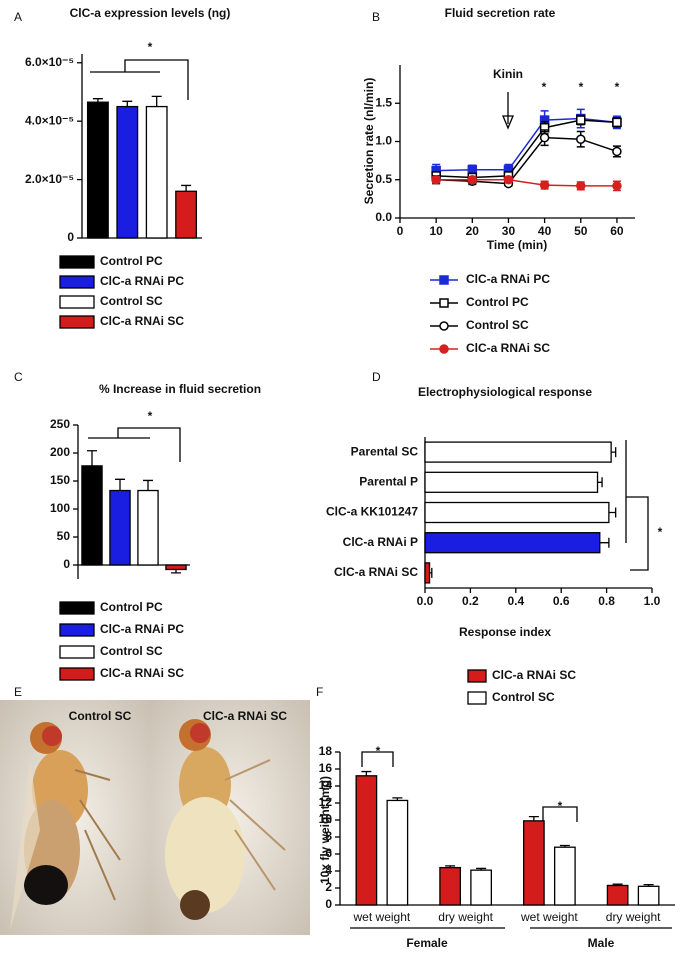 Image resolution: width=680 pixels, height=953 pixels. I want to click on chart-title: ClC-a expression levels (ng), so click(150, 13).